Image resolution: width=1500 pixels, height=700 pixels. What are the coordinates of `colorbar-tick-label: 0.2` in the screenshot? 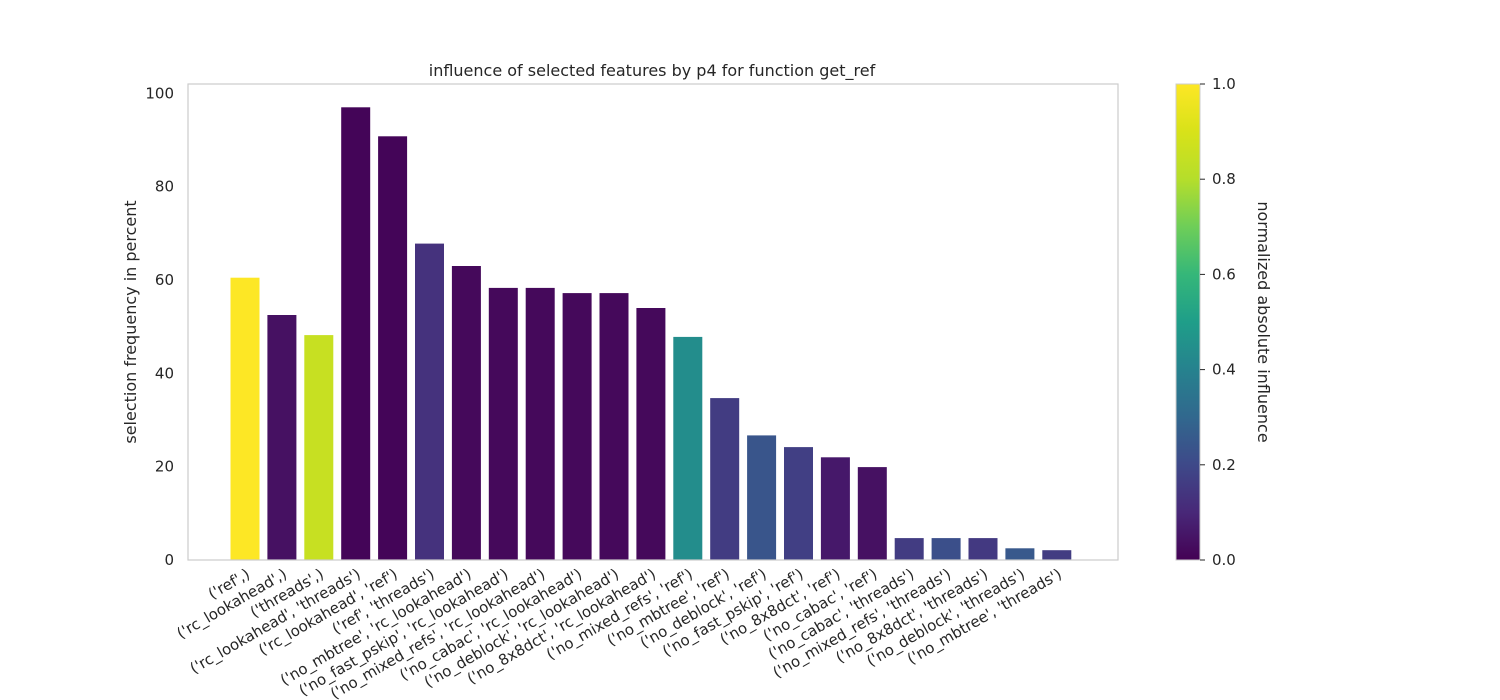 It's located at (1224, 465).